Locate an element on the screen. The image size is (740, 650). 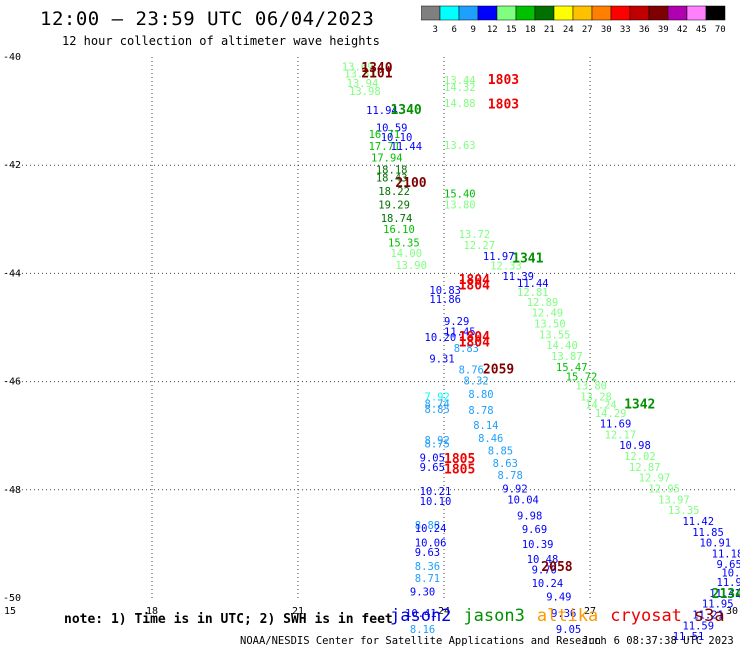
y-tick-label: -50 is located at coordinates (12, 598).